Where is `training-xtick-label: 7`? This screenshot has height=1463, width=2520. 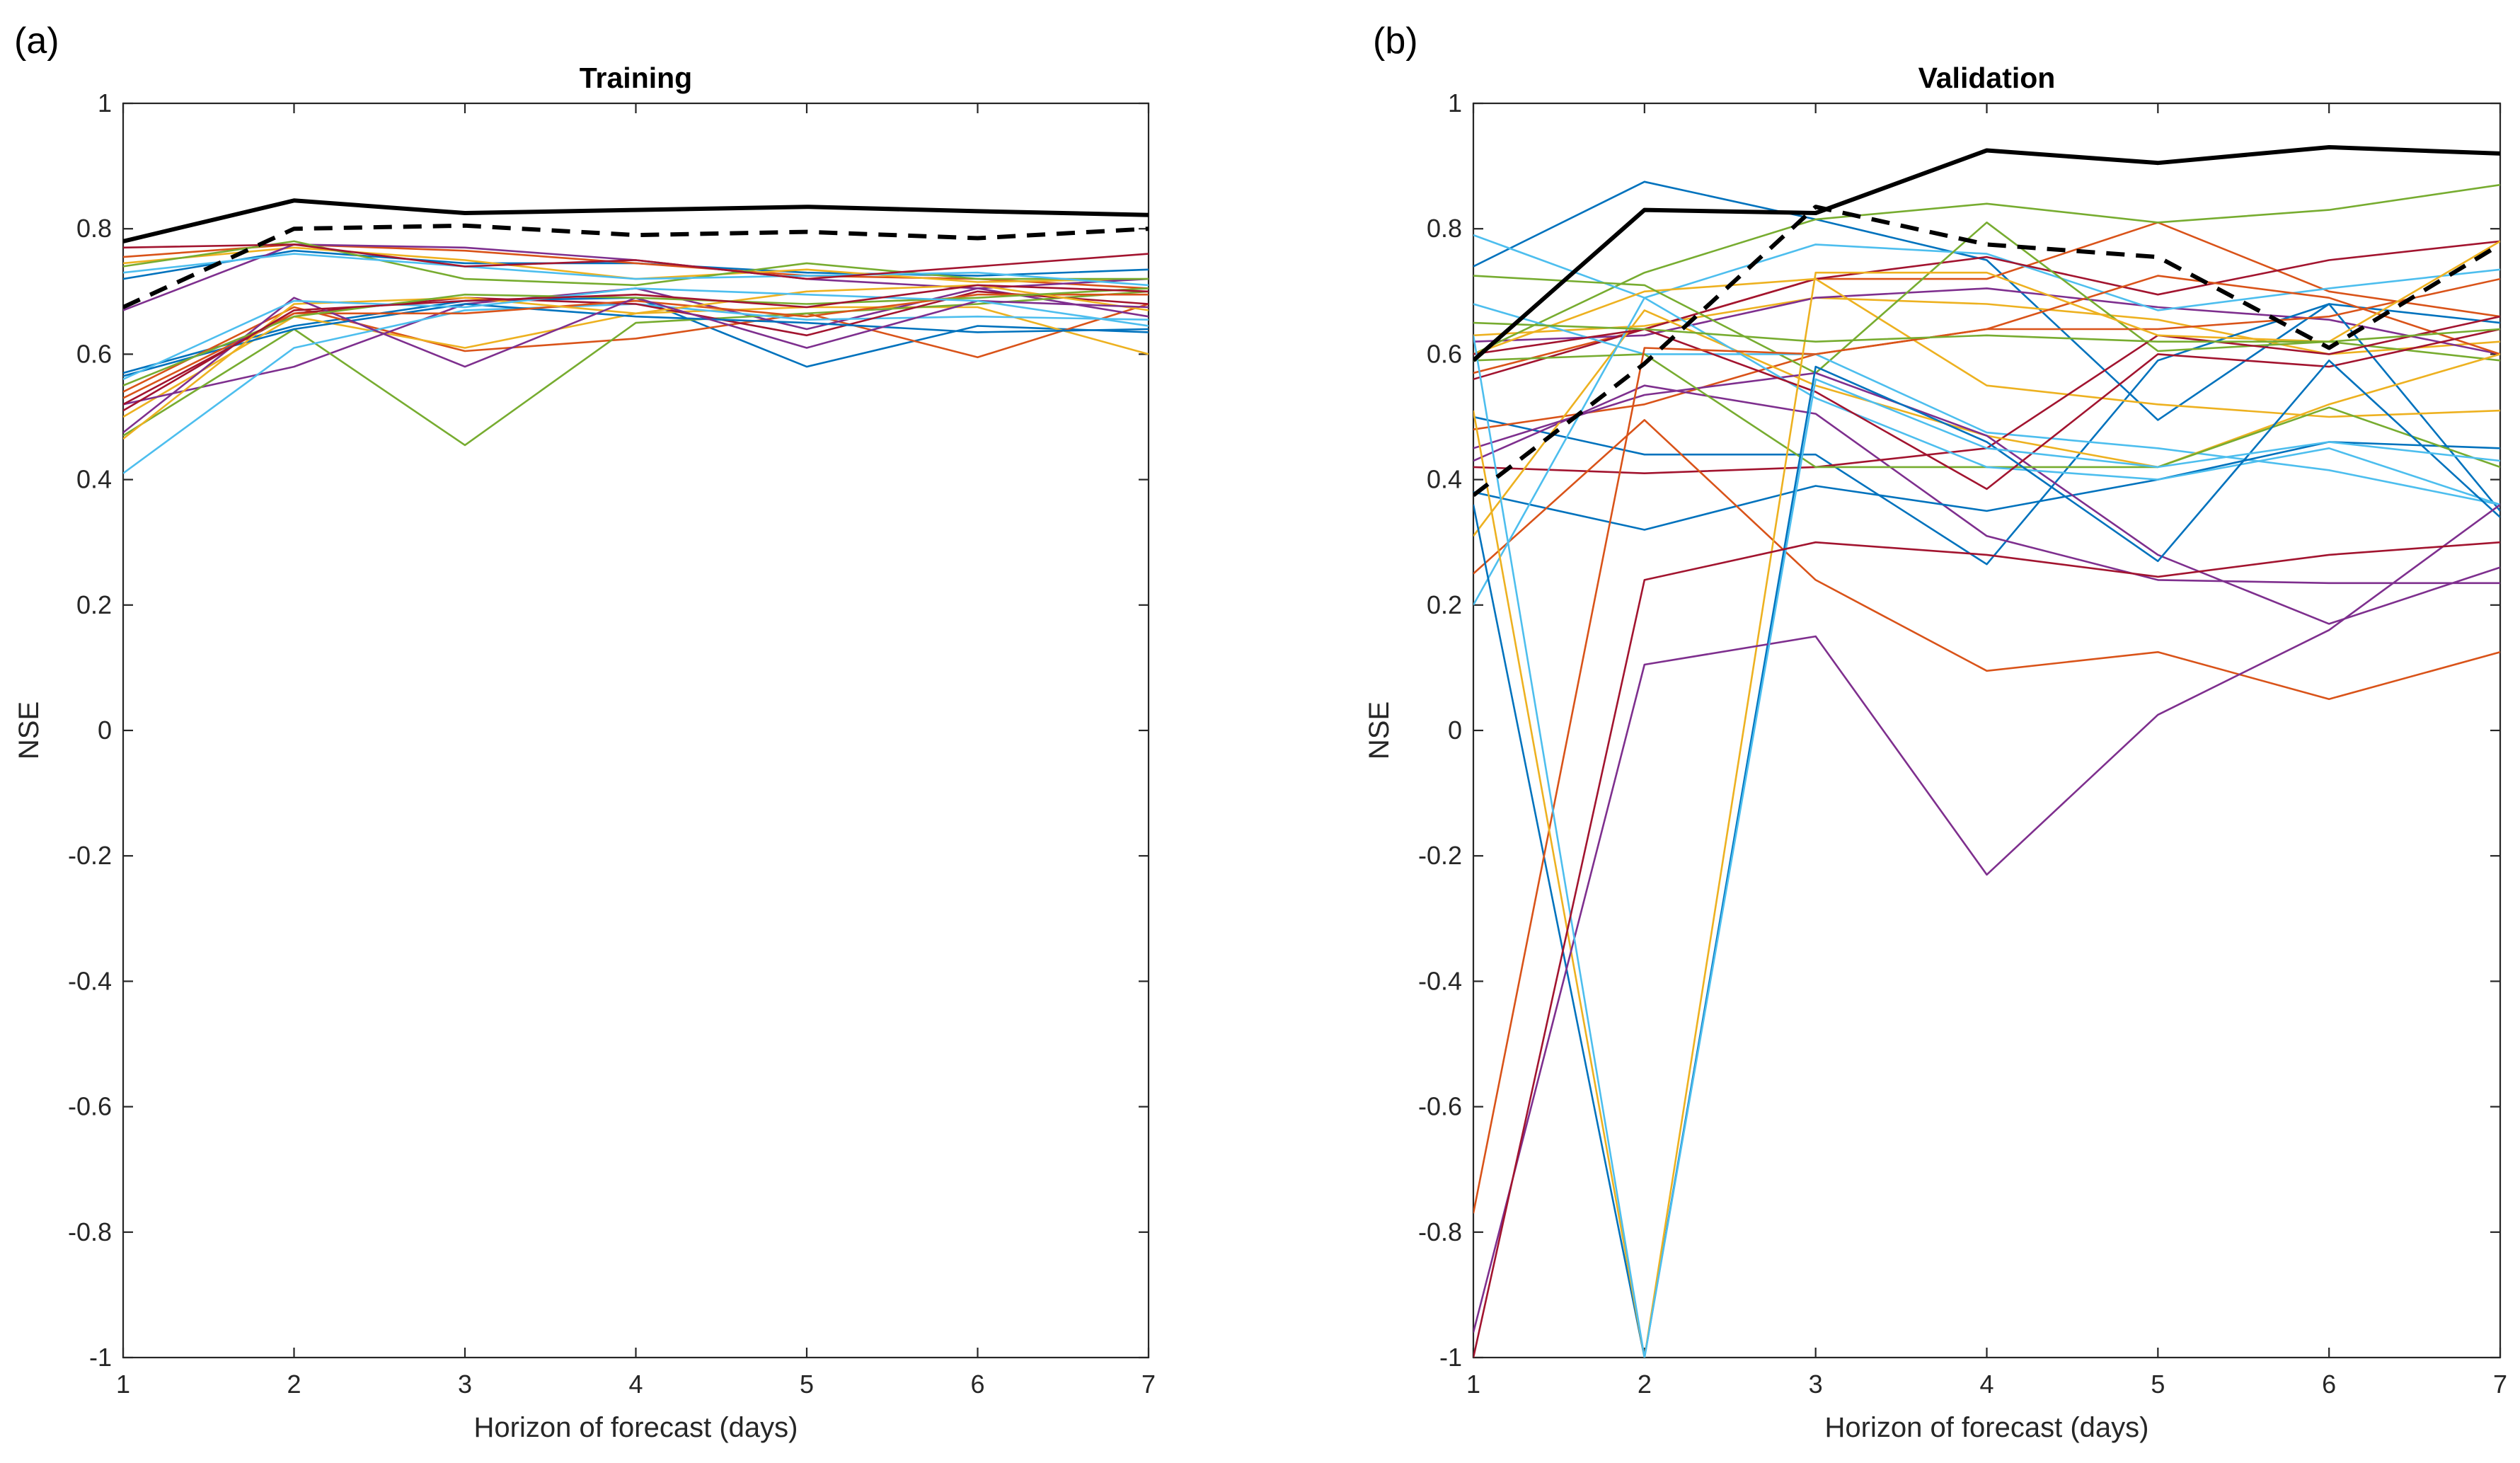
training-xtick-label: 7 is located at coordinates (1149, 1384).